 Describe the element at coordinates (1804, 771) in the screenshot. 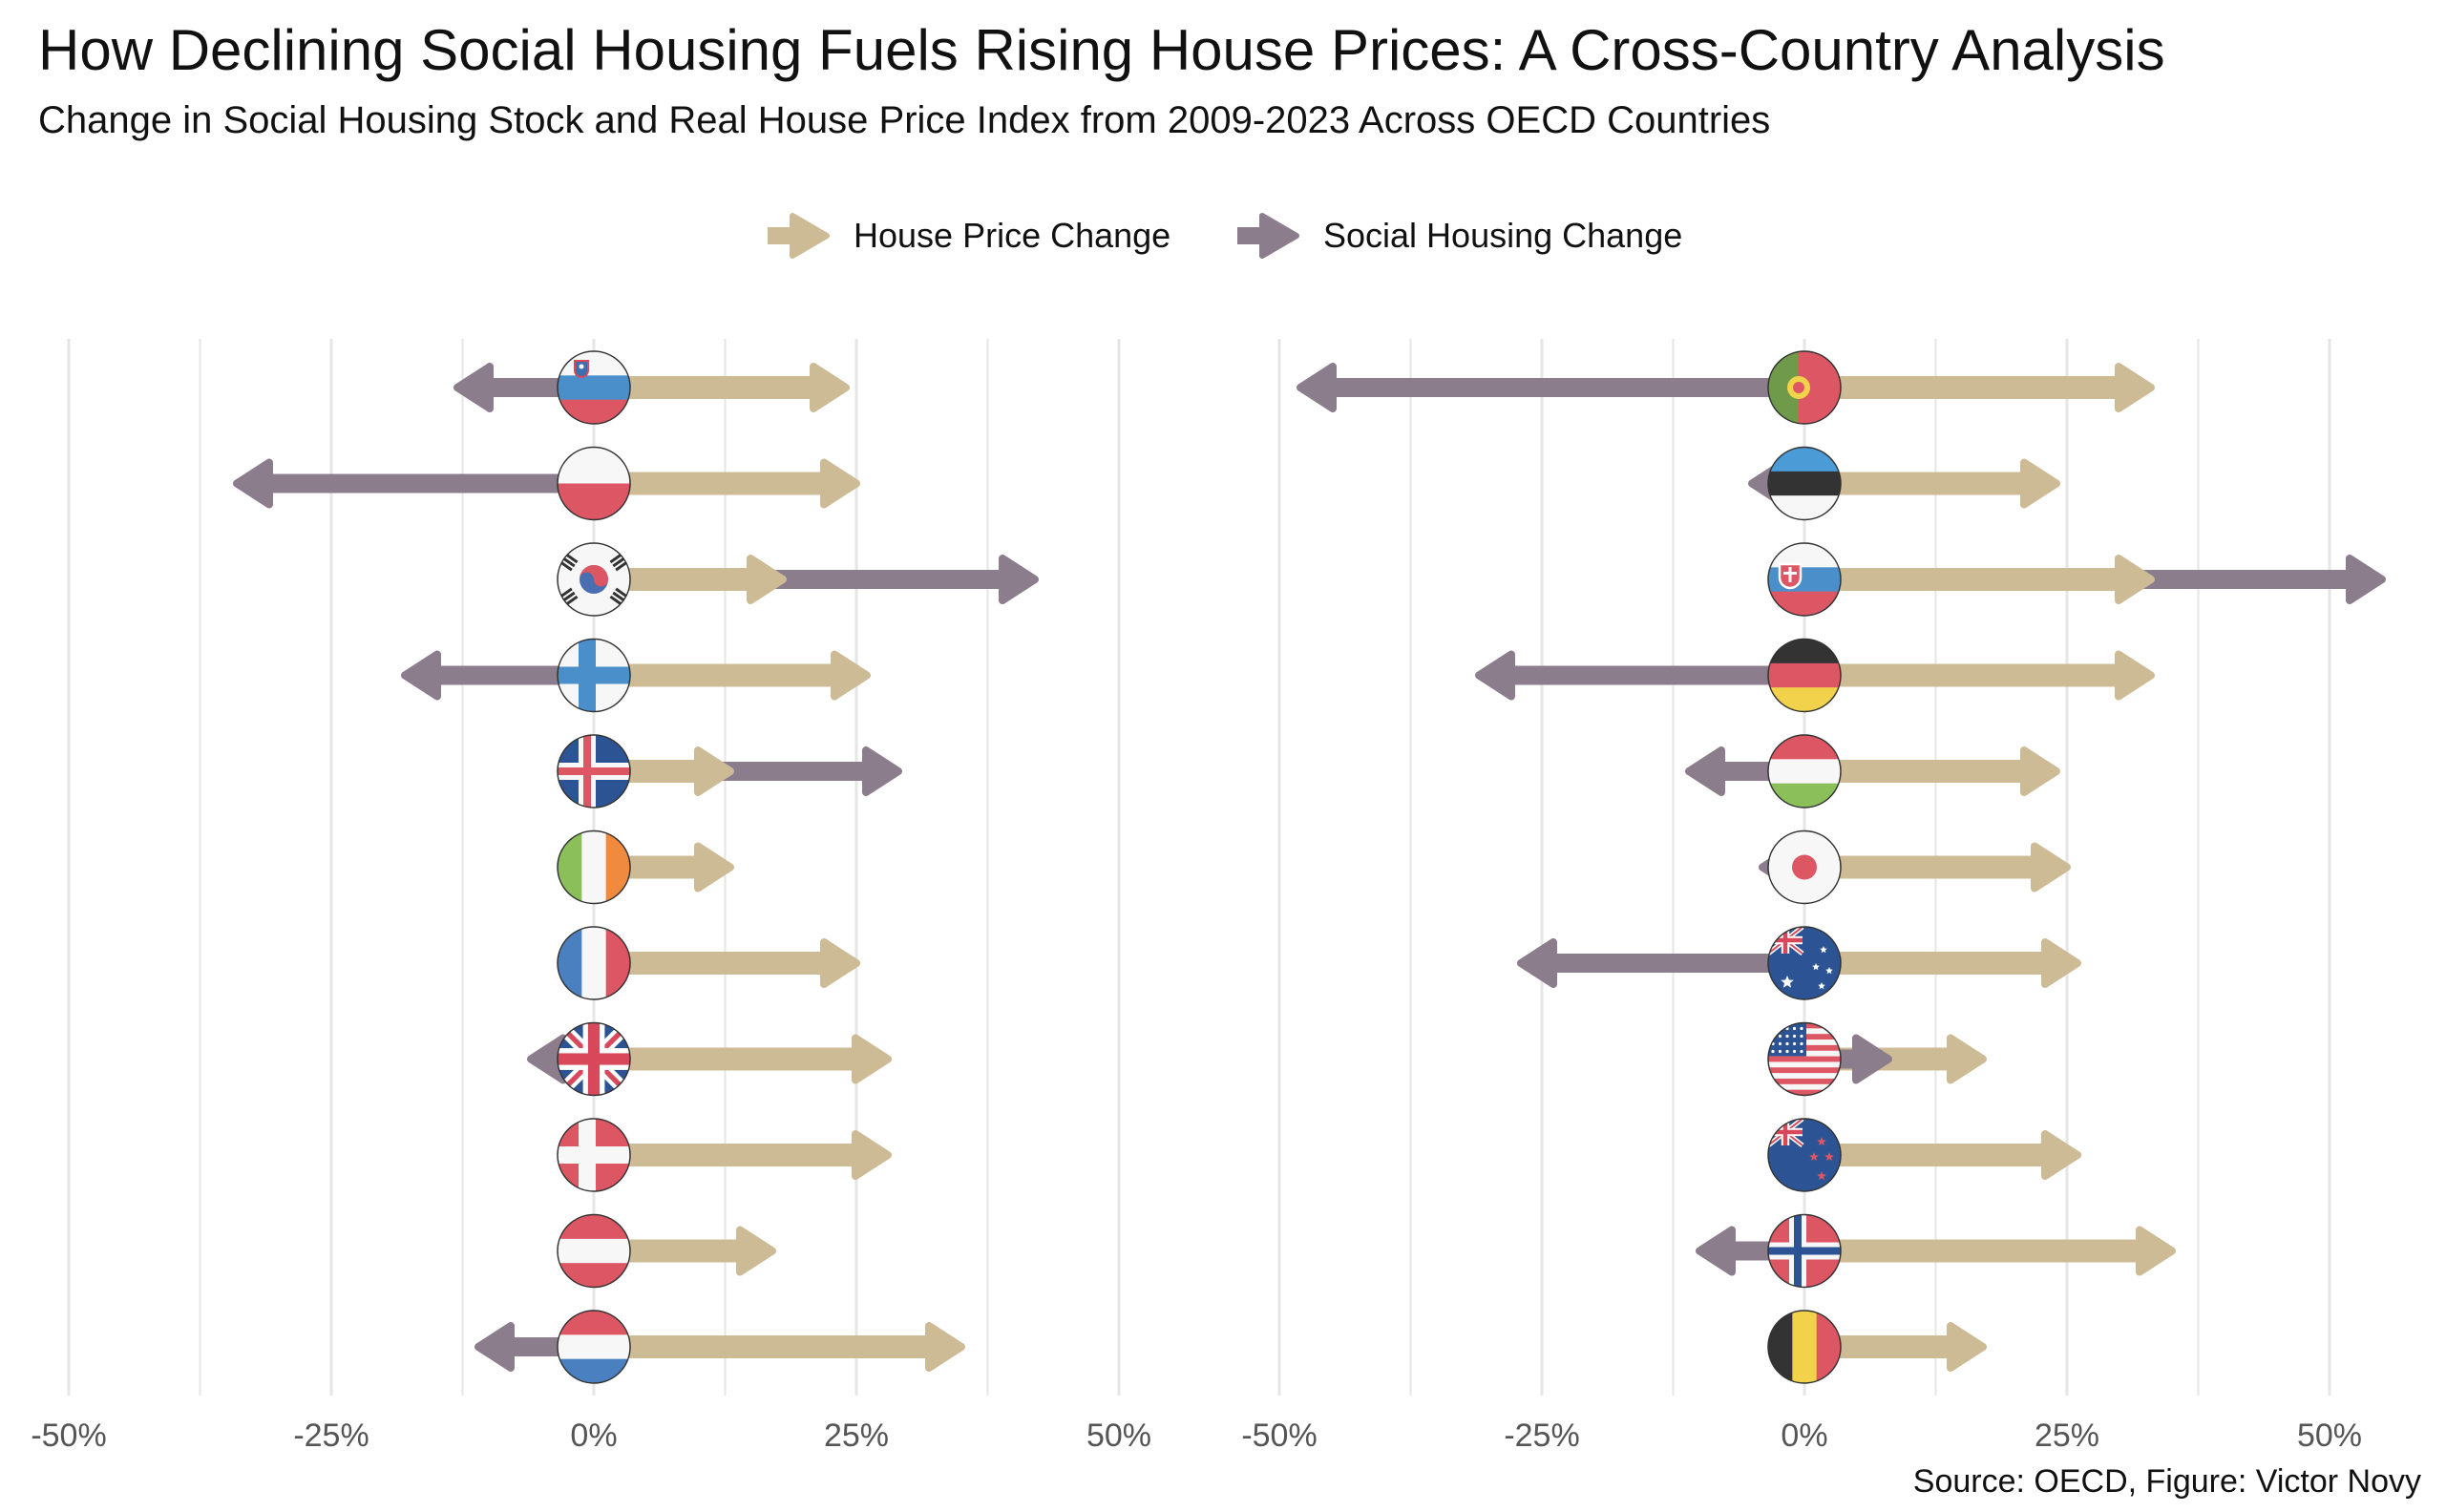

I see `hungary-flag-icon` at that location.